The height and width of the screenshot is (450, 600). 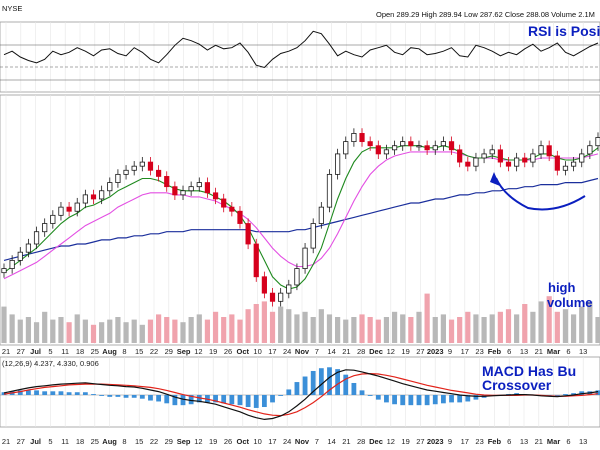 What do you see at coordinates (80, 351) in the screenshot?
I see `x-tick-label: 18` at bounding box center [80, 351].